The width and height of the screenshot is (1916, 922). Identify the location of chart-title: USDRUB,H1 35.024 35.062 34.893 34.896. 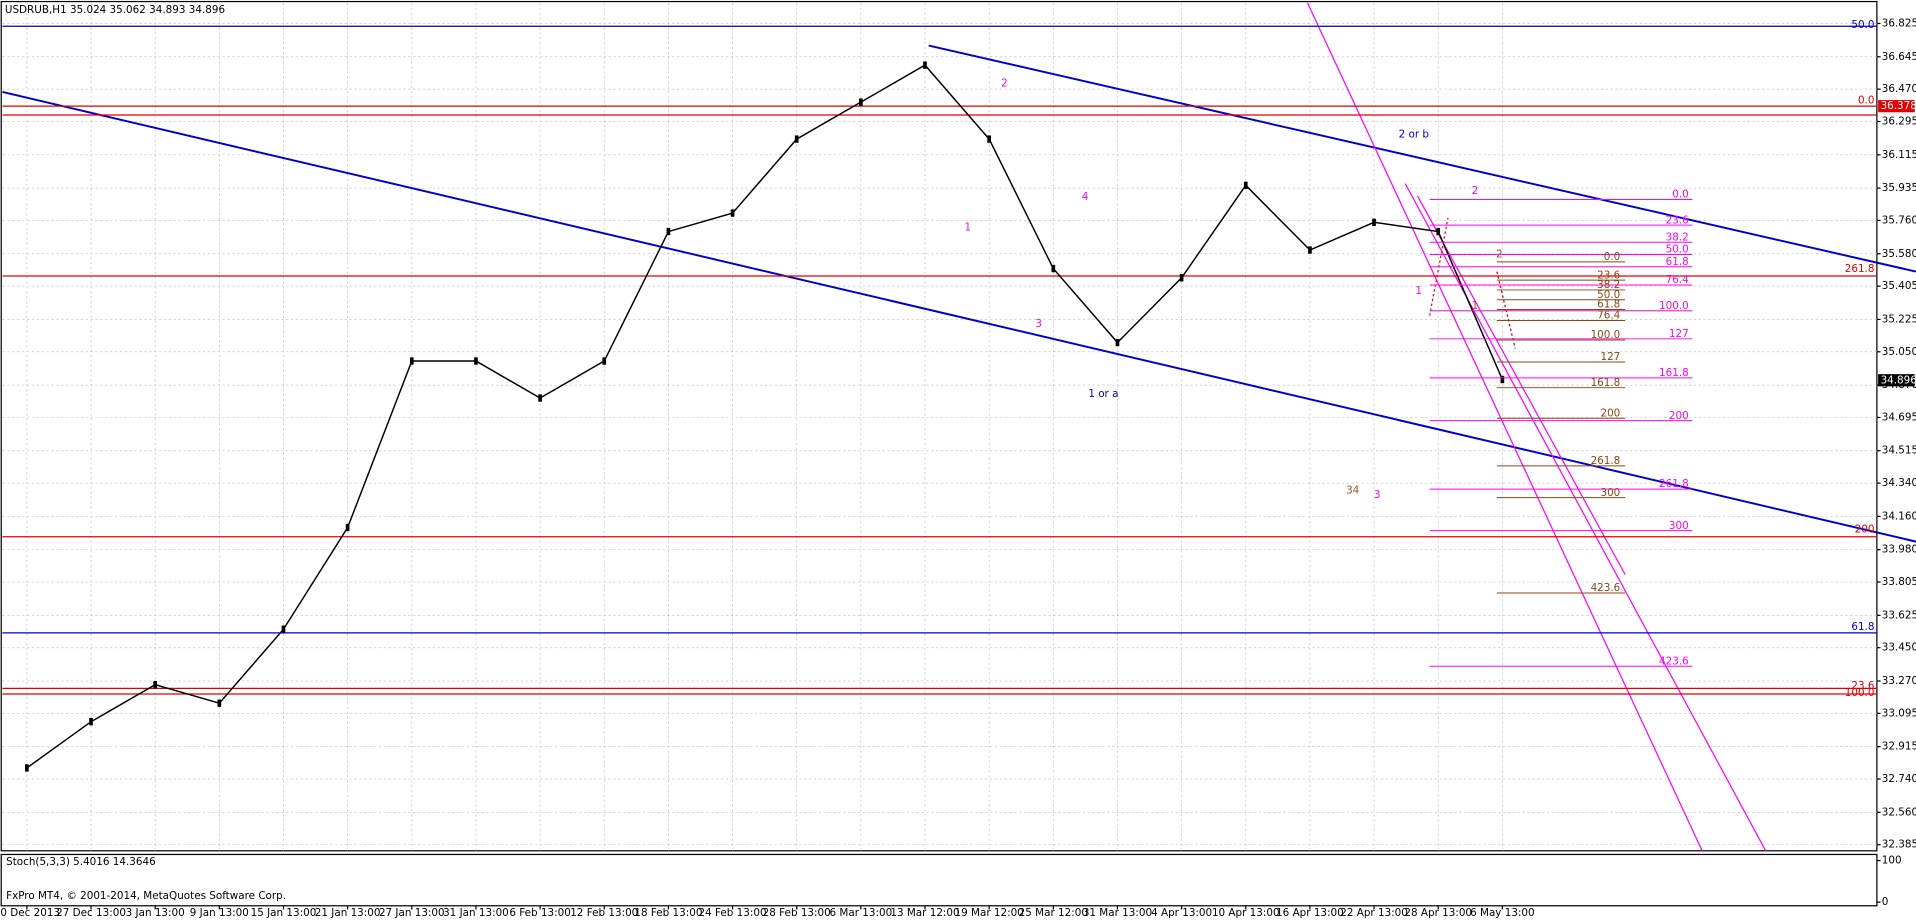
(115, 10).